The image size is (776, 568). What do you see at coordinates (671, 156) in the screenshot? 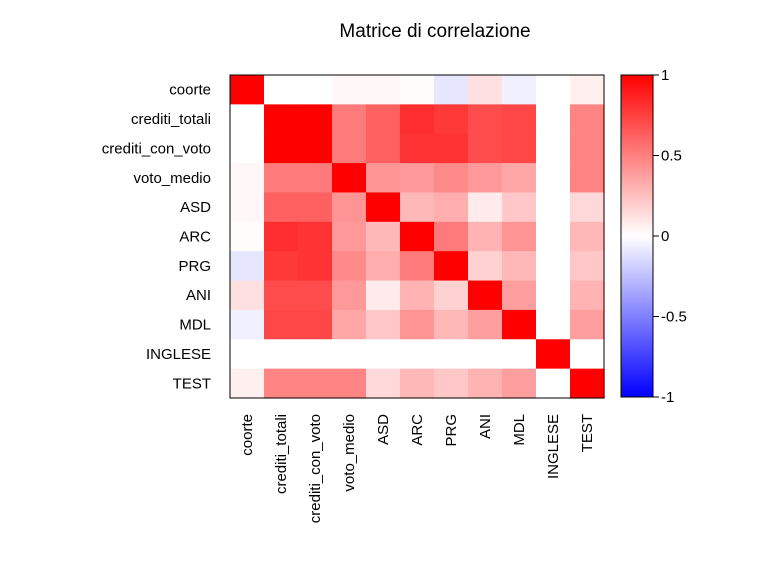
I see `colorbar-tick-label: 0.5` at bounding box center [671, 156].